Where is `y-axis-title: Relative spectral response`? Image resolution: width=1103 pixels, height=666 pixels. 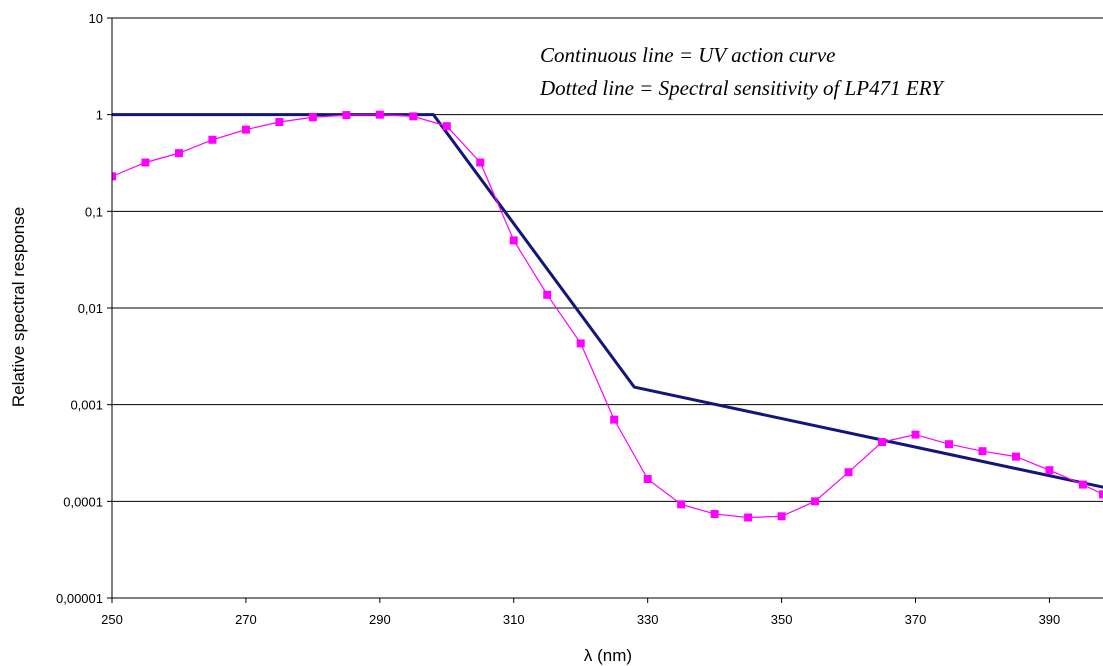
y-axis-title: Relative spectral response is located at coordinates (18, 307).